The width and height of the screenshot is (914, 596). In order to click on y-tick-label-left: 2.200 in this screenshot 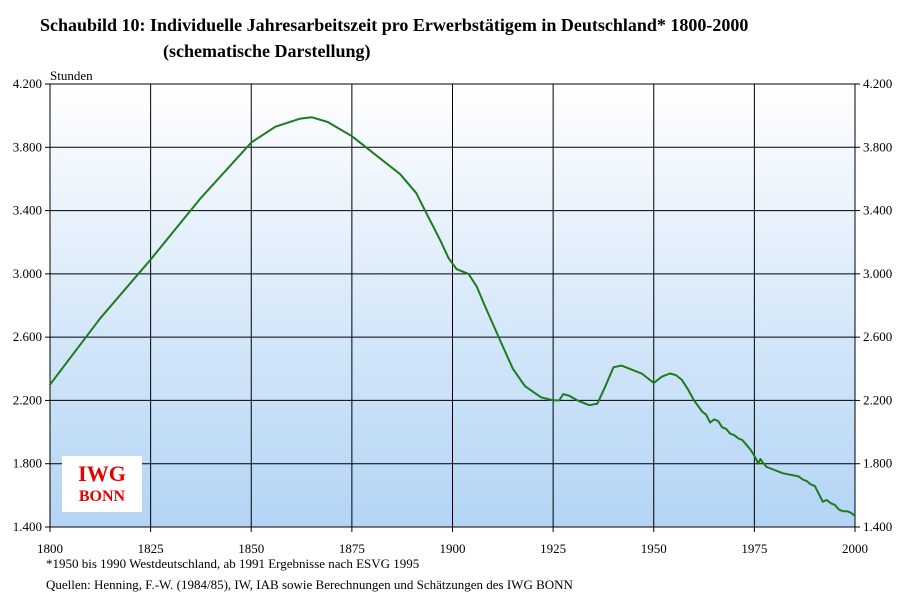, I will do `click(27, 399)`.